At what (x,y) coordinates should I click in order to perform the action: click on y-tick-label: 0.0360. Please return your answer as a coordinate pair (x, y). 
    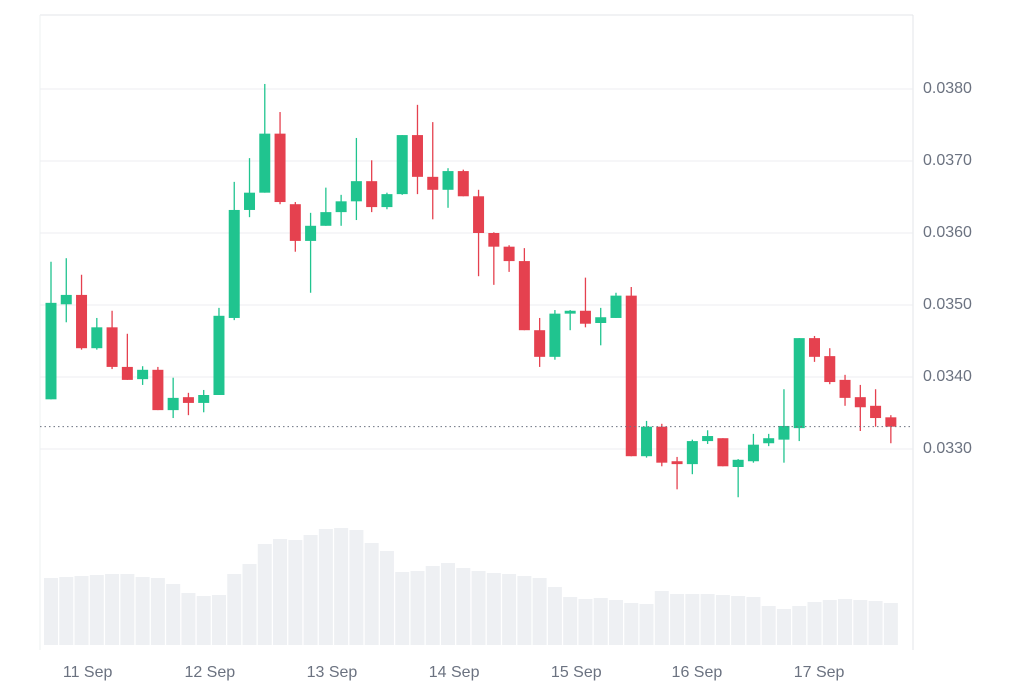
    Looking at the image, I should click on (947, 232).